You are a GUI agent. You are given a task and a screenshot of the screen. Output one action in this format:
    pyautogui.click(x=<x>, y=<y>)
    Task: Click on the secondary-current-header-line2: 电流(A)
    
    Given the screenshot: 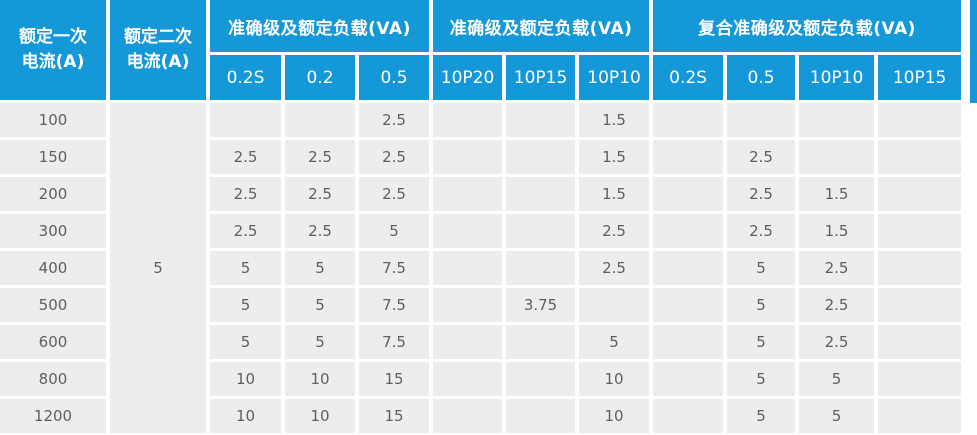 What is the action you would take?
    pyautogui.click(x=158, y=62)
    